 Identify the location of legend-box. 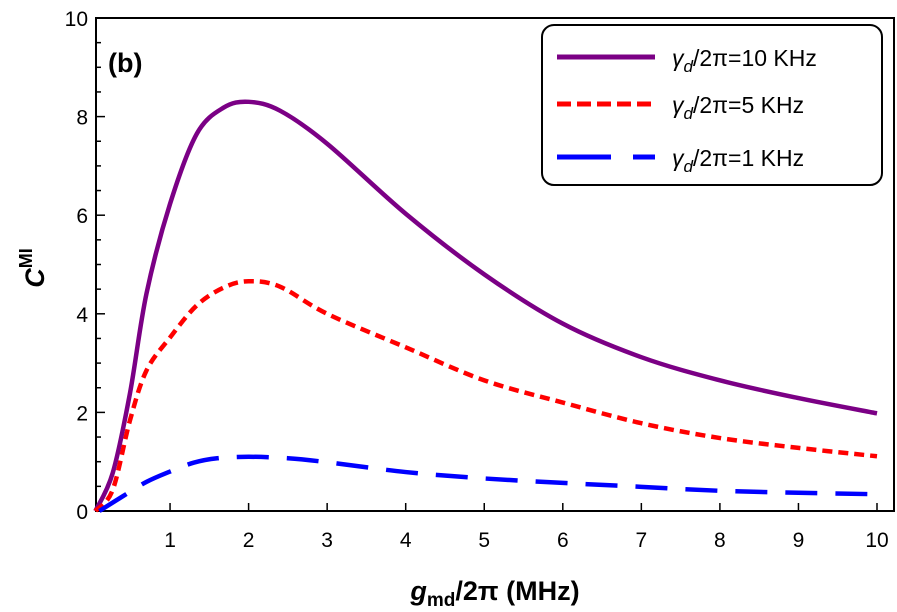
(712, 105).